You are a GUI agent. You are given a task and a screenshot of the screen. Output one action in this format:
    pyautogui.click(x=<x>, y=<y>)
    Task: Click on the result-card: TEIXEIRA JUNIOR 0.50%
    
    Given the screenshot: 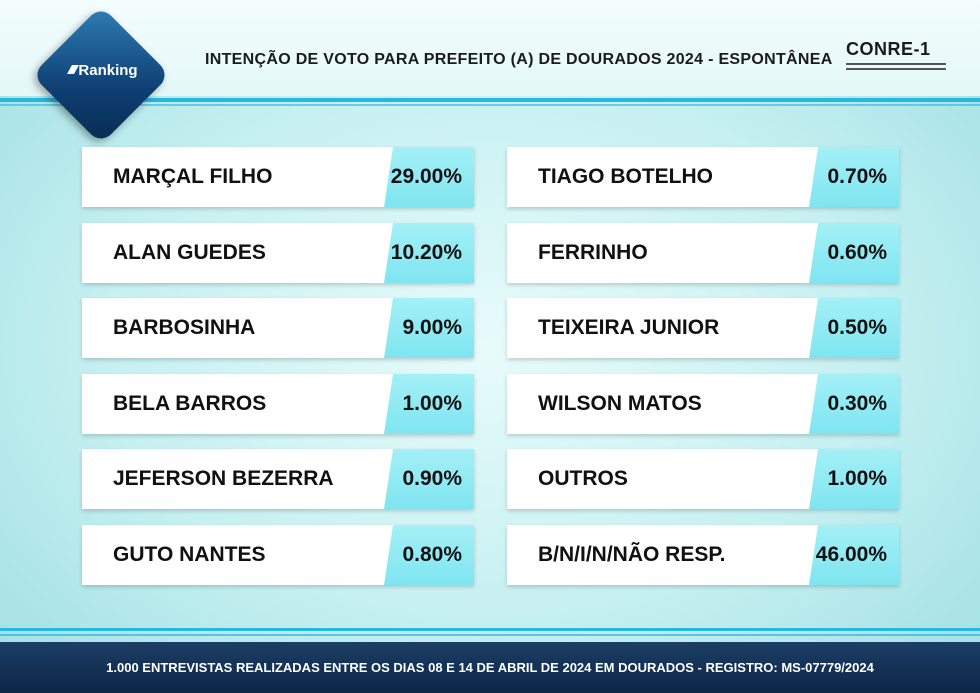 What is the action you would take?
    pyautogui.click(x=703, y=328)
    